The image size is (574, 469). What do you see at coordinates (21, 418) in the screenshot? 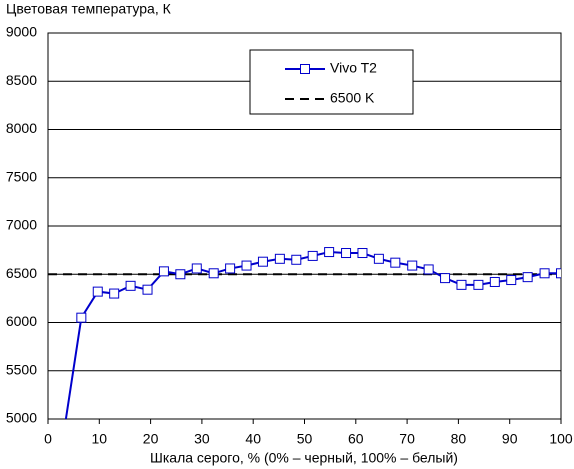
I see `y-tick-label: 5000` at bounding box center [21, 418].